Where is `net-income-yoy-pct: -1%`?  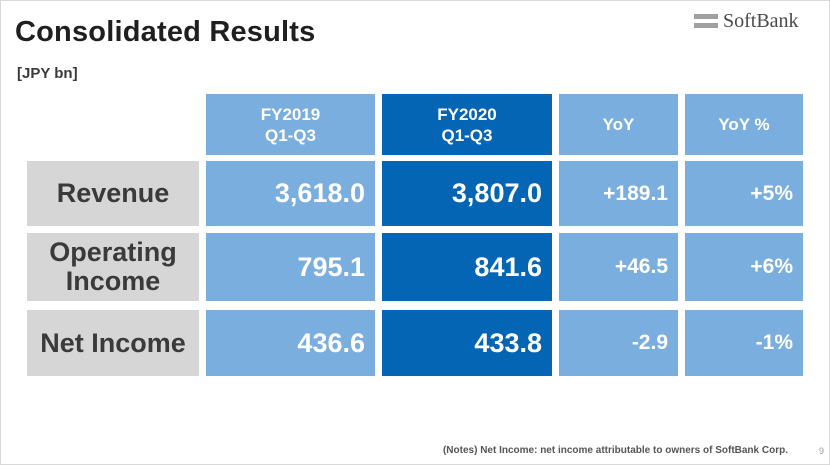
net-income-yoy-pct: -1% is located at coordinates (744, 343).